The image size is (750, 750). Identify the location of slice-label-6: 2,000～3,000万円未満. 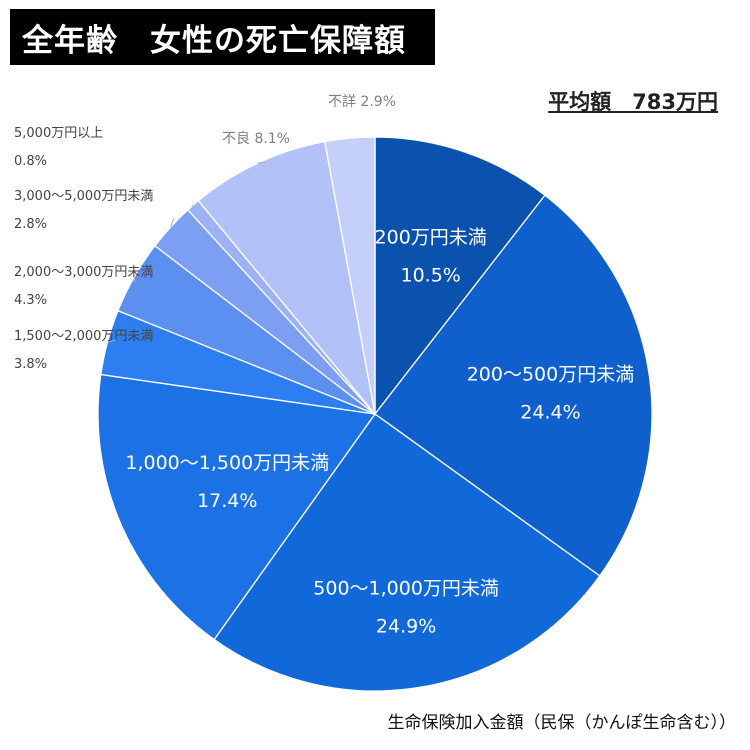
(83, 272).